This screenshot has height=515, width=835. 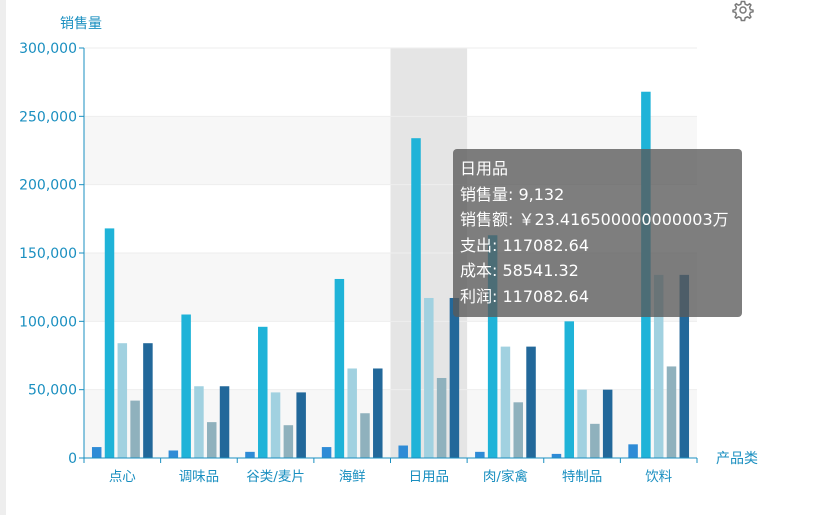 I want to click on x-tick-label: 饮料, so click(x=659, y=477).